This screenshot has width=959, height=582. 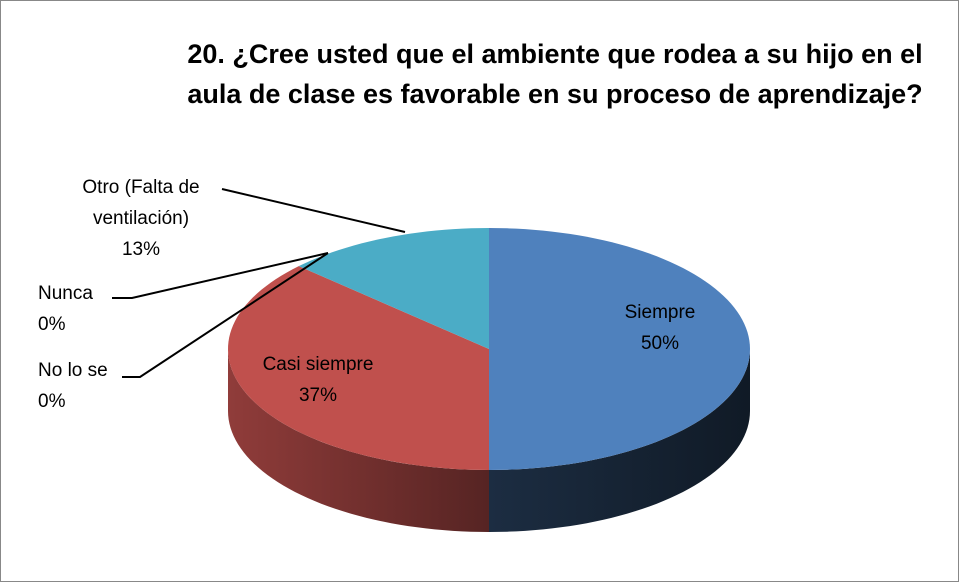 I want to click on data-label: No lo se 0%, so click(x=70, y=386).